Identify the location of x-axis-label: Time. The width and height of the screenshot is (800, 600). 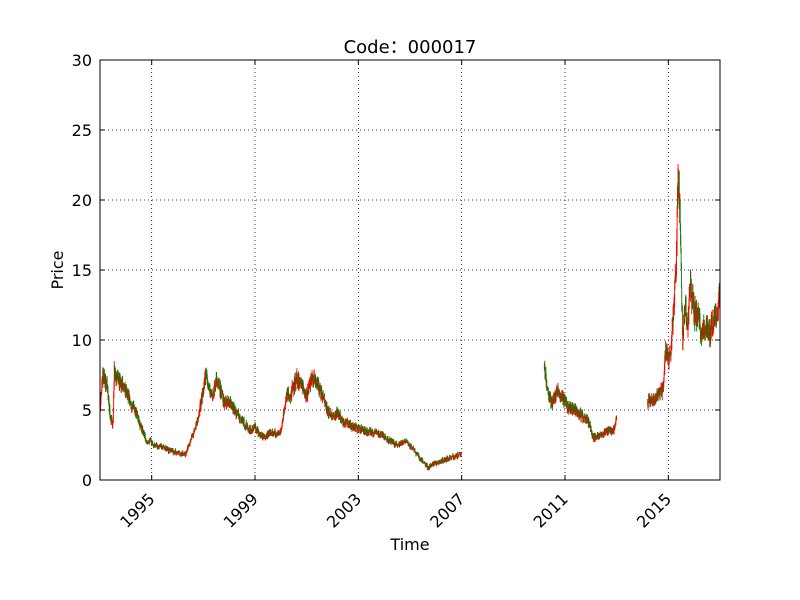
(409, 544).